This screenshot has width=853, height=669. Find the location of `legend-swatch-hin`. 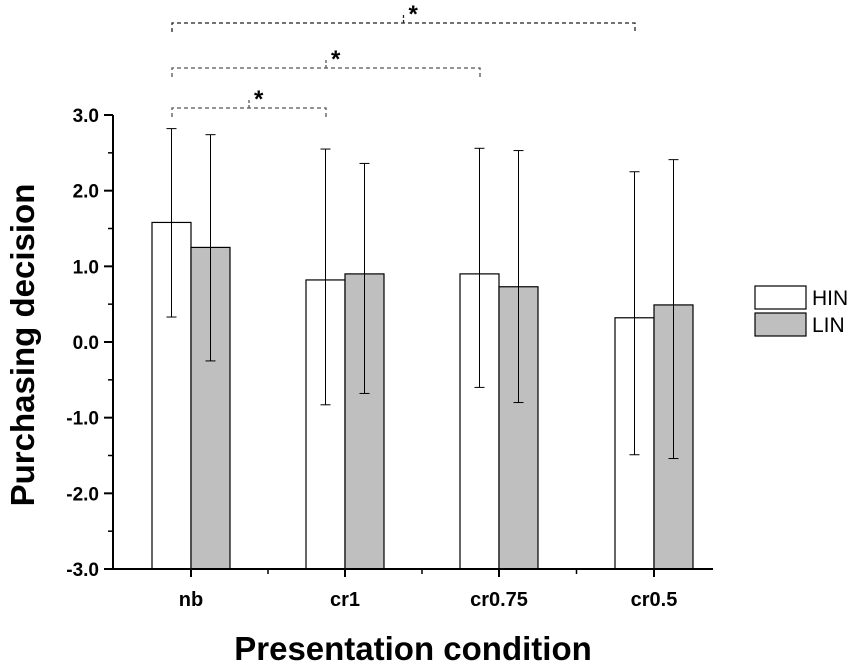

legend-swatch-hin is located at coordinates (780, 297).